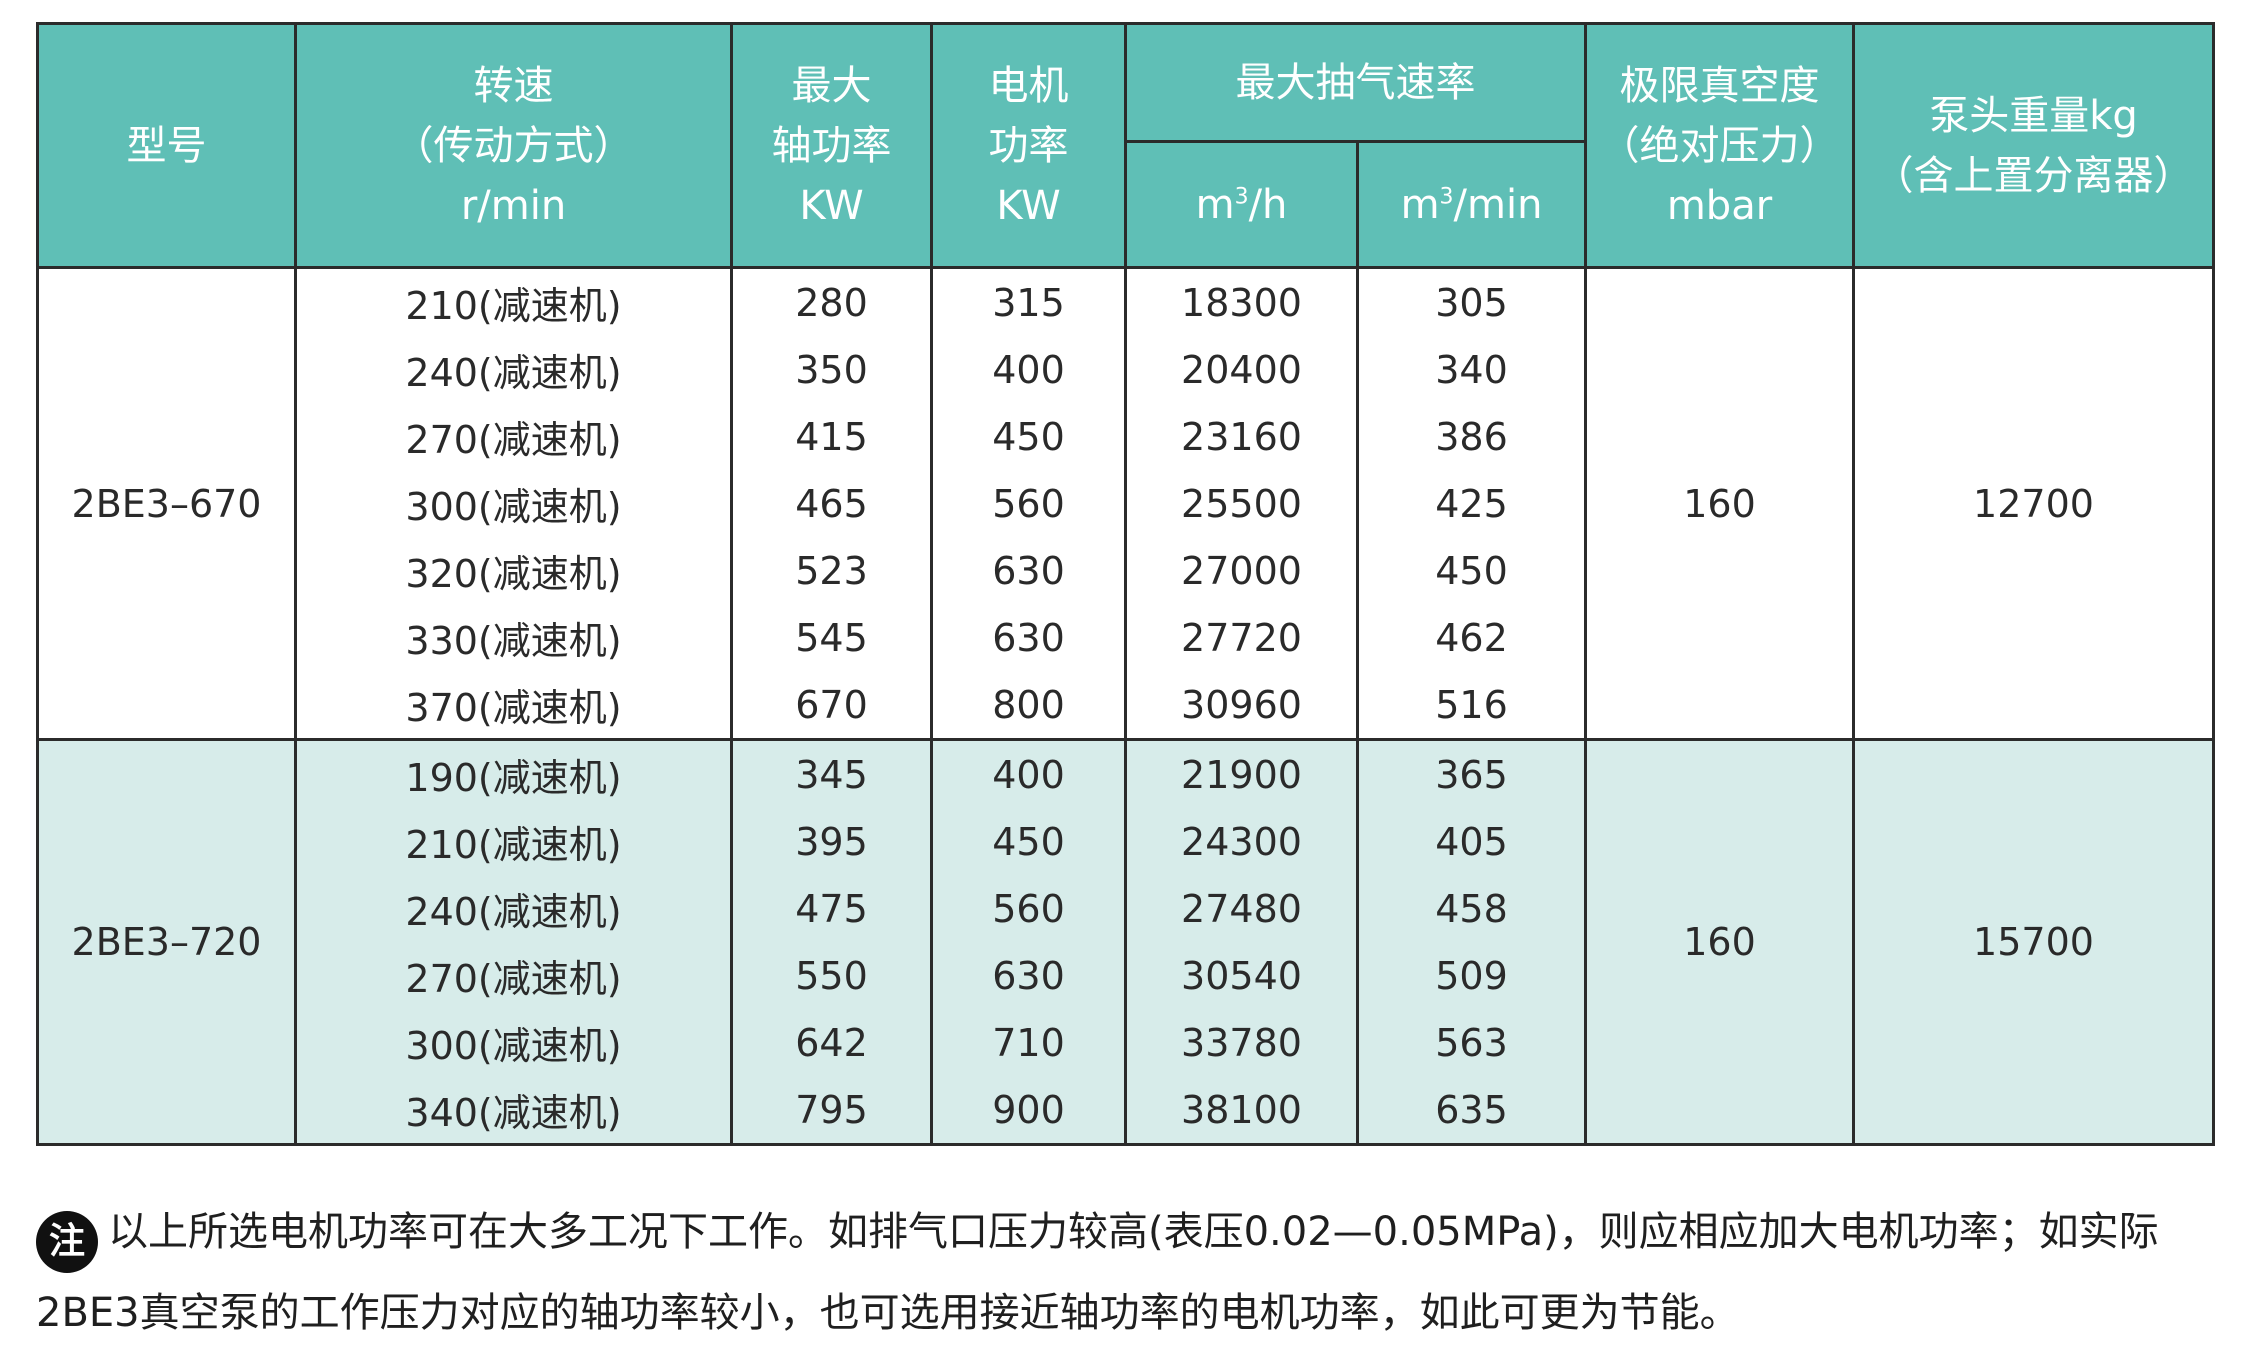  What do you see at coordinates (513, 570) in the screenshot?
I see `speed-cell: 320(减速机)` at bounding box center [513, 570].